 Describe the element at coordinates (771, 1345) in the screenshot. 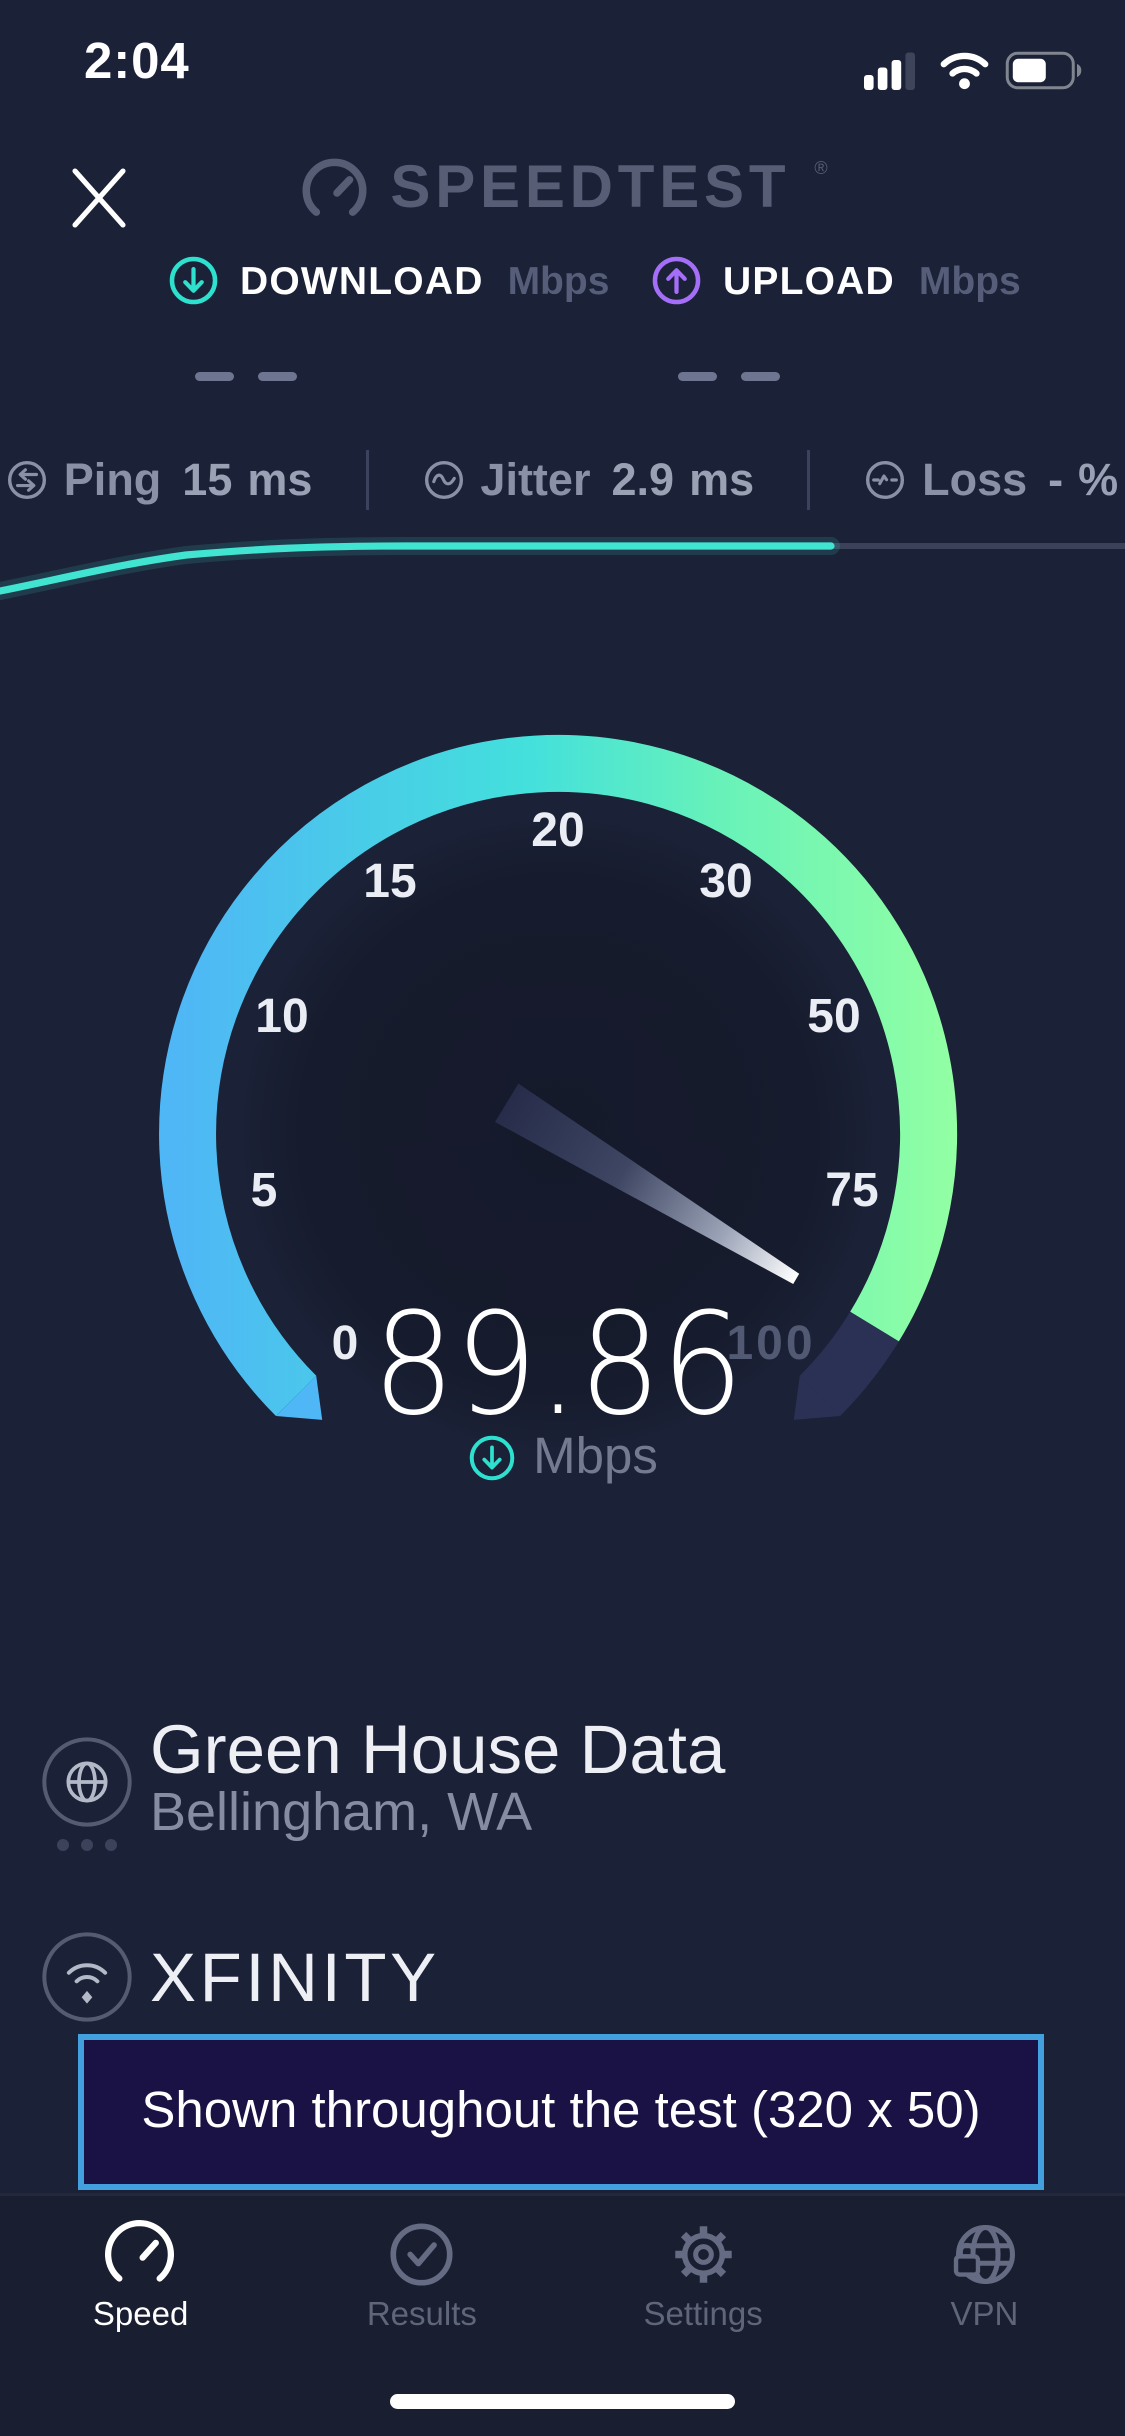

I see `gauge-tick-max: 100` at that location.